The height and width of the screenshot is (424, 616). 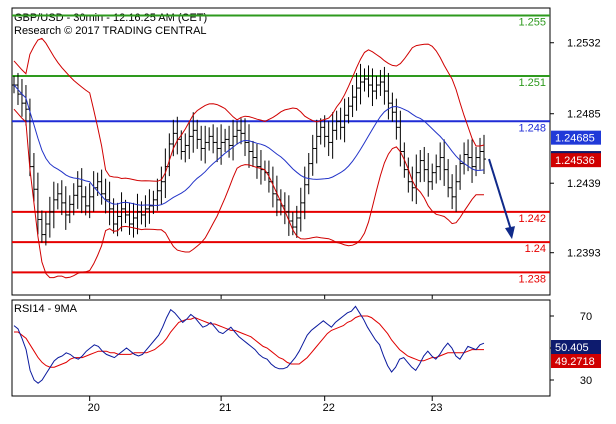 What do you see at coordinates (572, 348) in the screenshot?
I see `rsi-badge-label-rsi: 50.405` at bounding box center [572, 348].